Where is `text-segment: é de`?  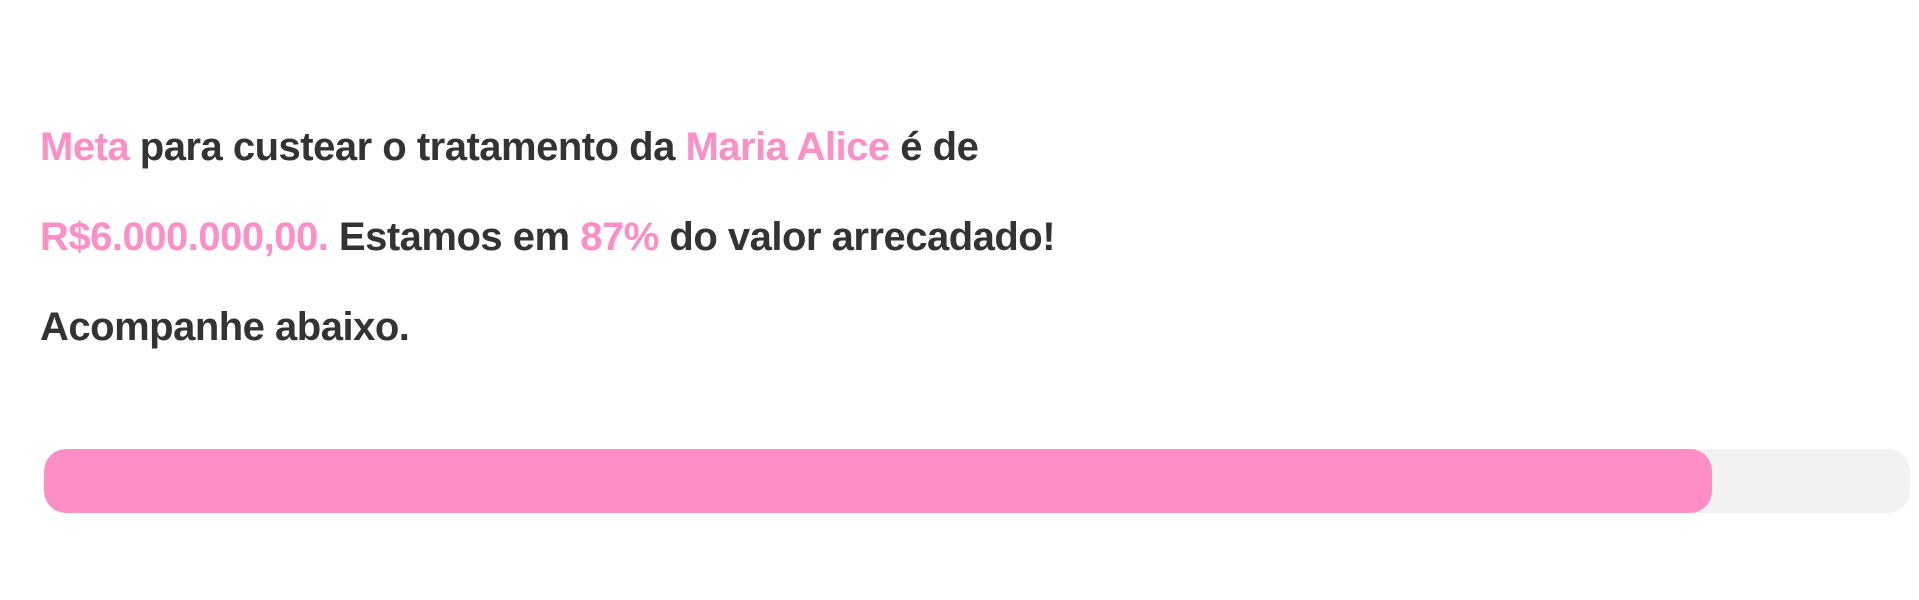
text-segment: é de is located at coordinates (934, 147).